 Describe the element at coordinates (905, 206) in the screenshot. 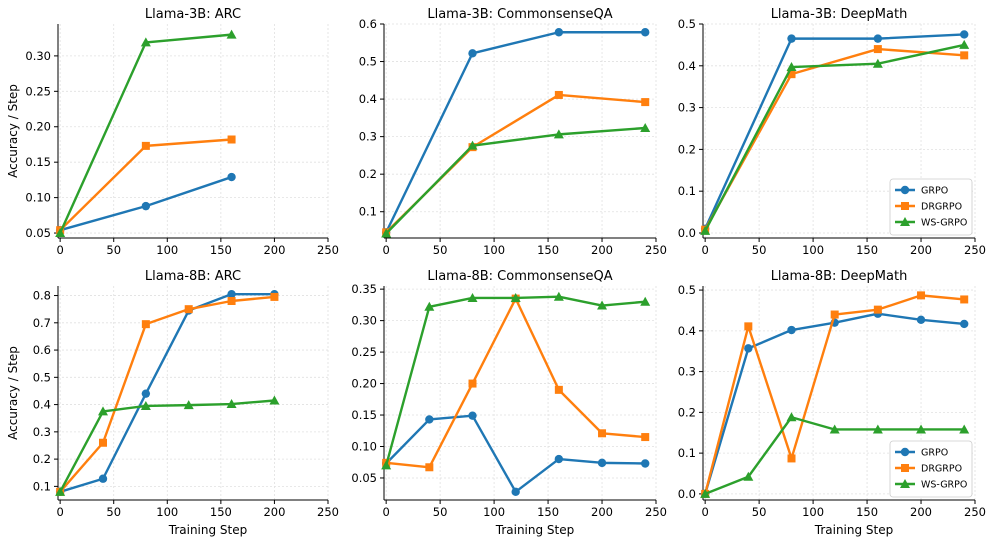

I see `legend-marker-drgrpo` at that location.